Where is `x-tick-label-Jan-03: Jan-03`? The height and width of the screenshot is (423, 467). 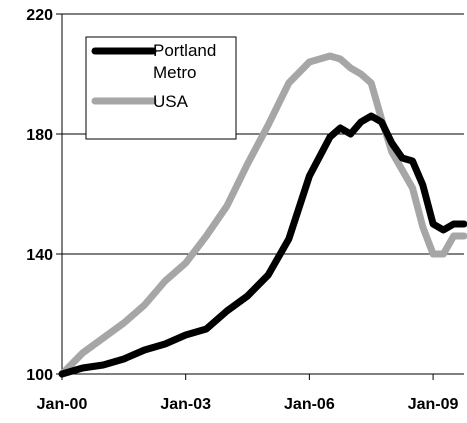
x-tick-label-Jan-03: Jan-03 is located at coordinates (185, 404).